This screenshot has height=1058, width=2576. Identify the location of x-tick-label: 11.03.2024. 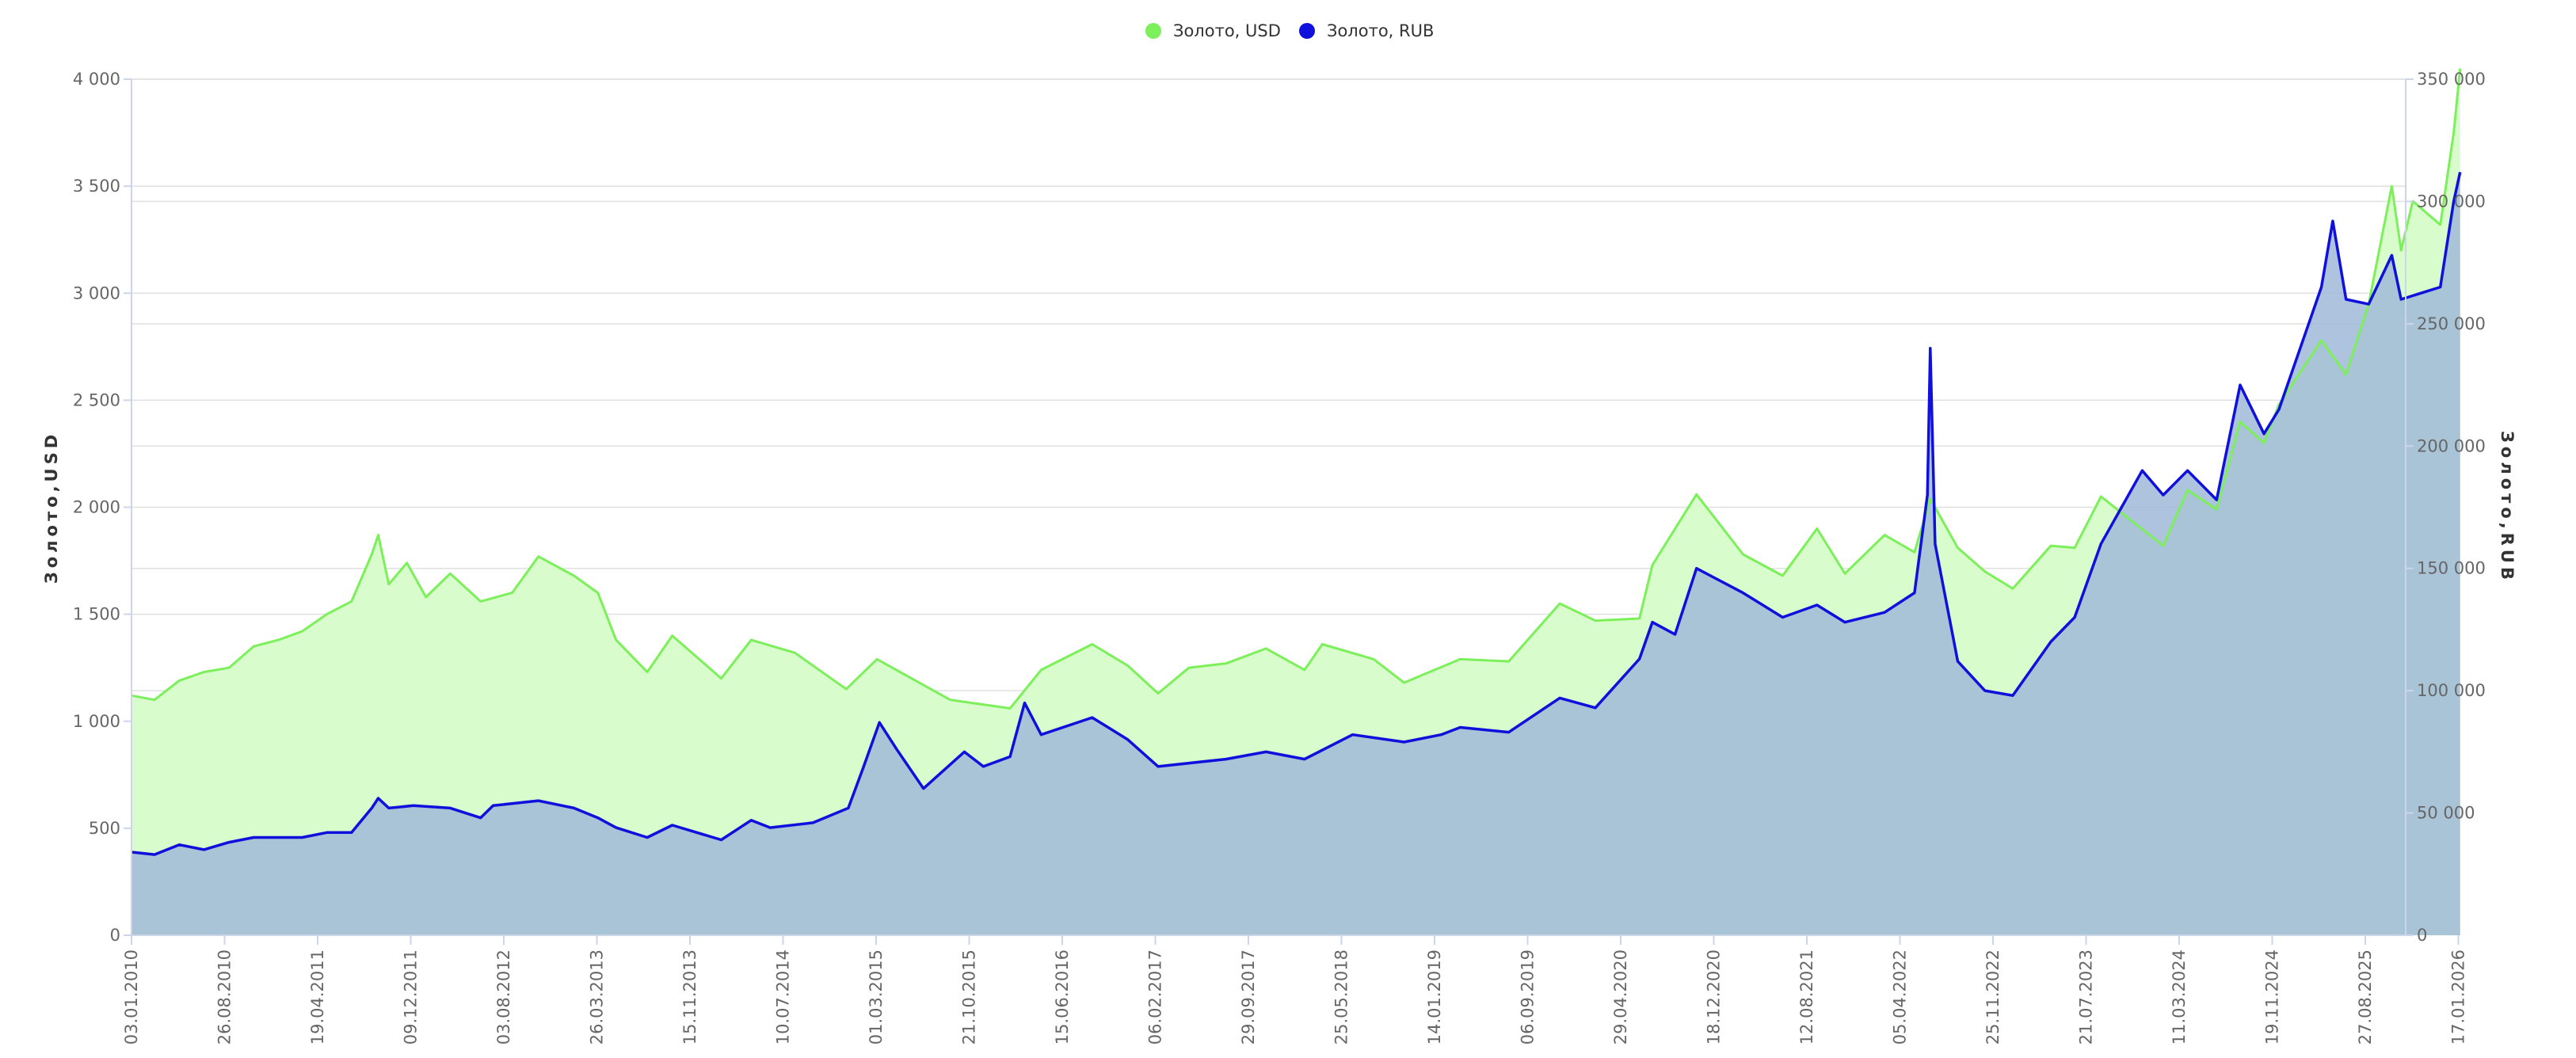
(2179, 997).